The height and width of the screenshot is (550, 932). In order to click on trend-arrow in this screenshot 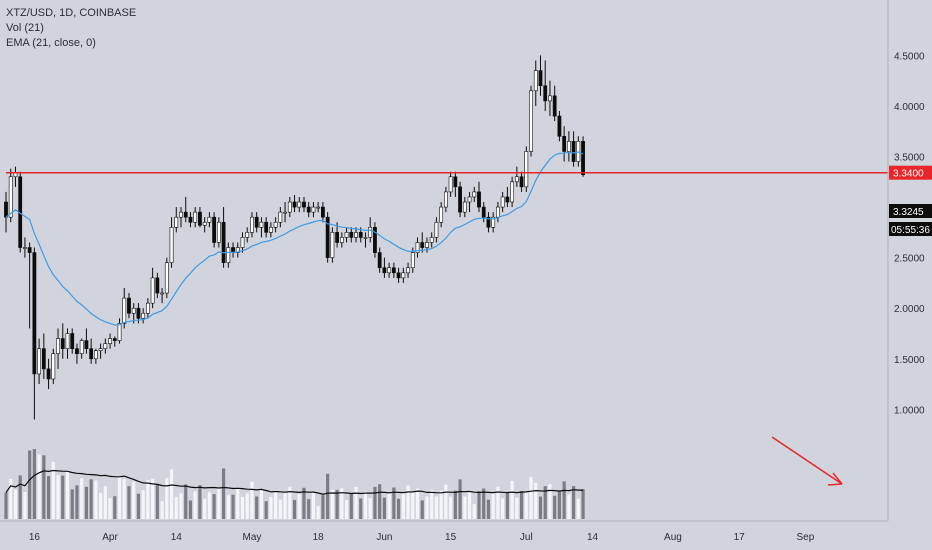, I will do `click(807, 461)`.